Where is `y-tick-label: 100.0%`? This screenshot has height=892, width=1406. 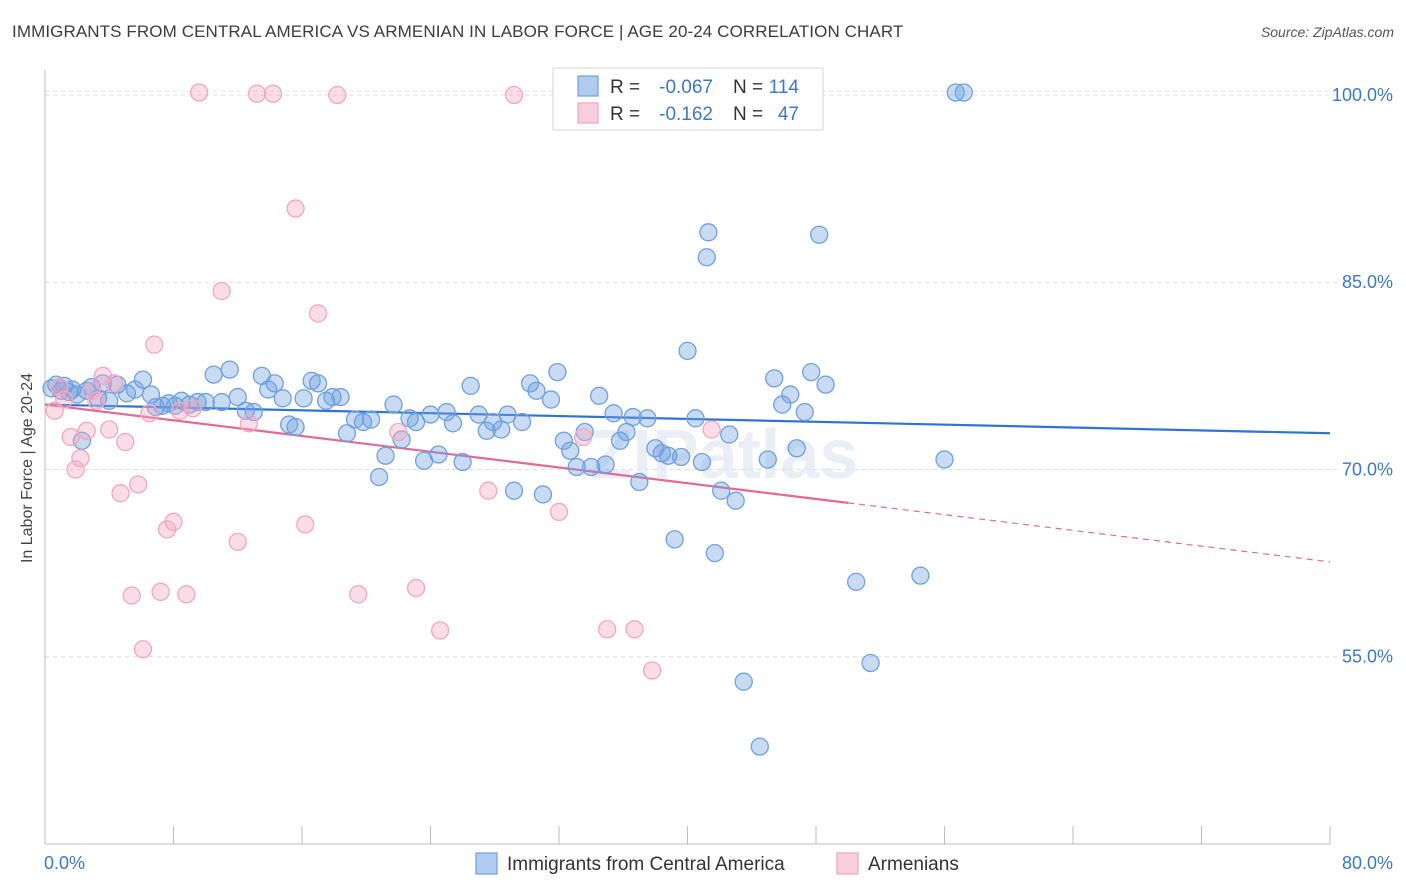 y-tick-label: 100.0% is located at coordinates (1362, 95).